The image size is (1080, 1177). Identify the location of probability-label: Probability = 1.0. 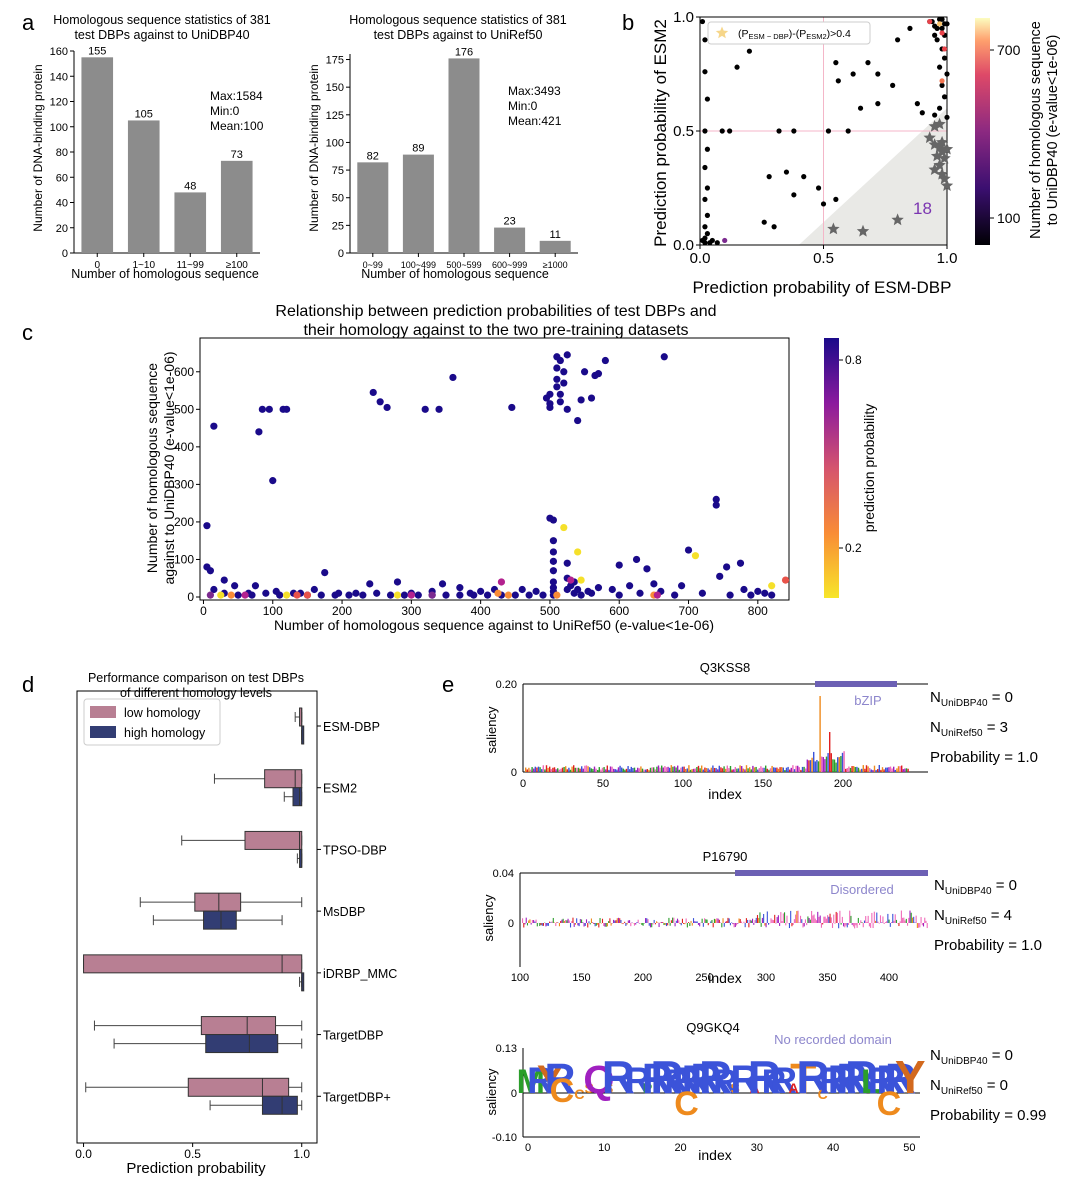
(984, 757).